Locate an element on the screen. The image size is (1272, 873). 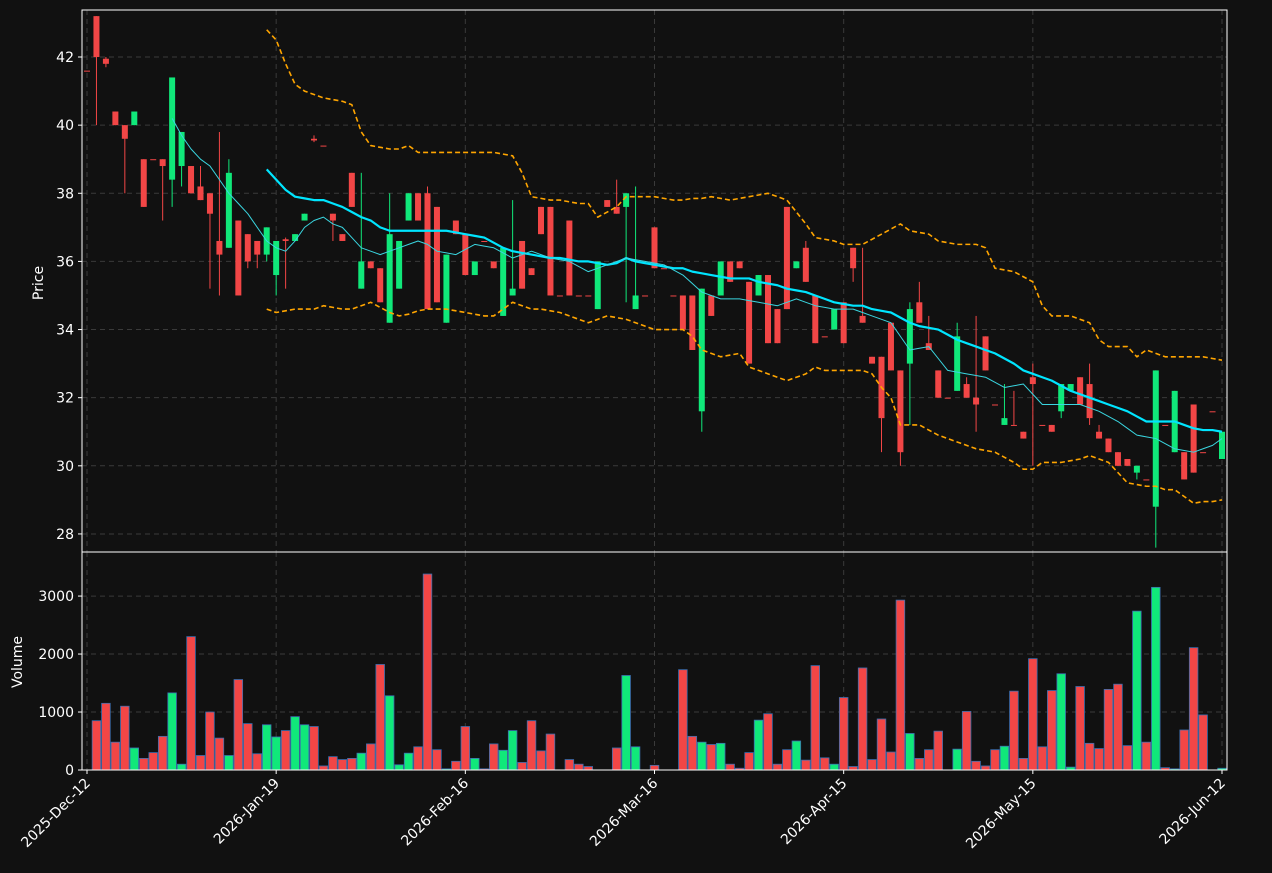
y-tick-label: 0 is located at coordinates (69, 771).